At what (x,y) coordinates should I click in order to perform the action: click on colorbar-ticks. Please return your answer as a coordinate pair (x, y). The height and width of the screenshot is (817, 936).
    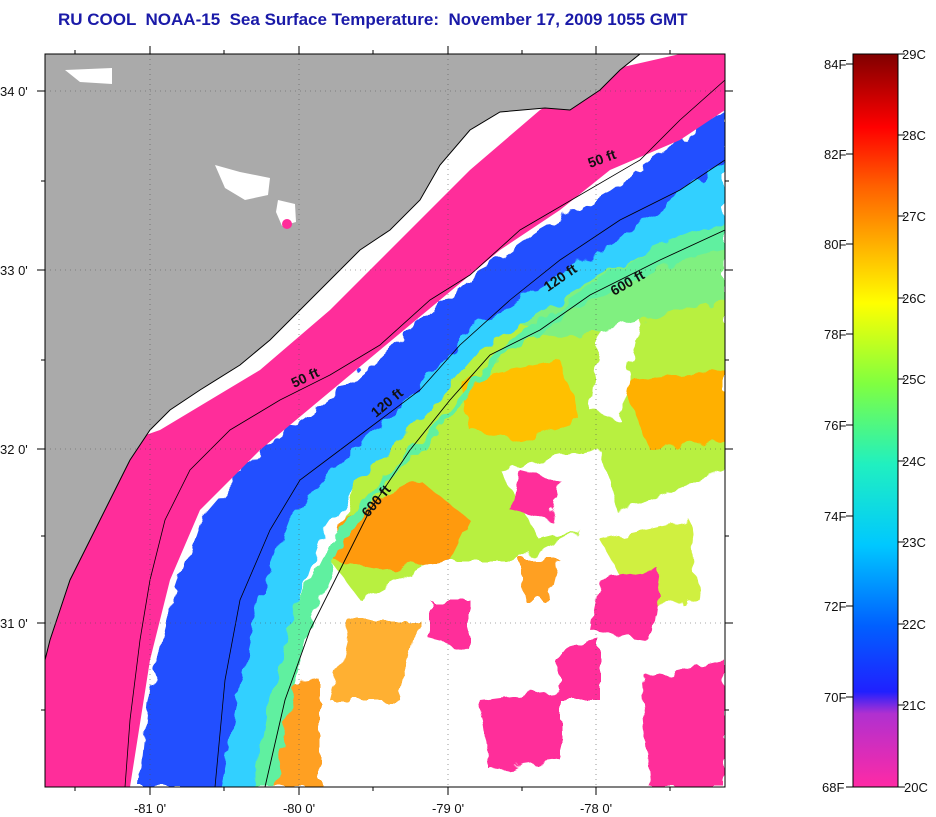
    Looking at the image, I should click on (875, 420).